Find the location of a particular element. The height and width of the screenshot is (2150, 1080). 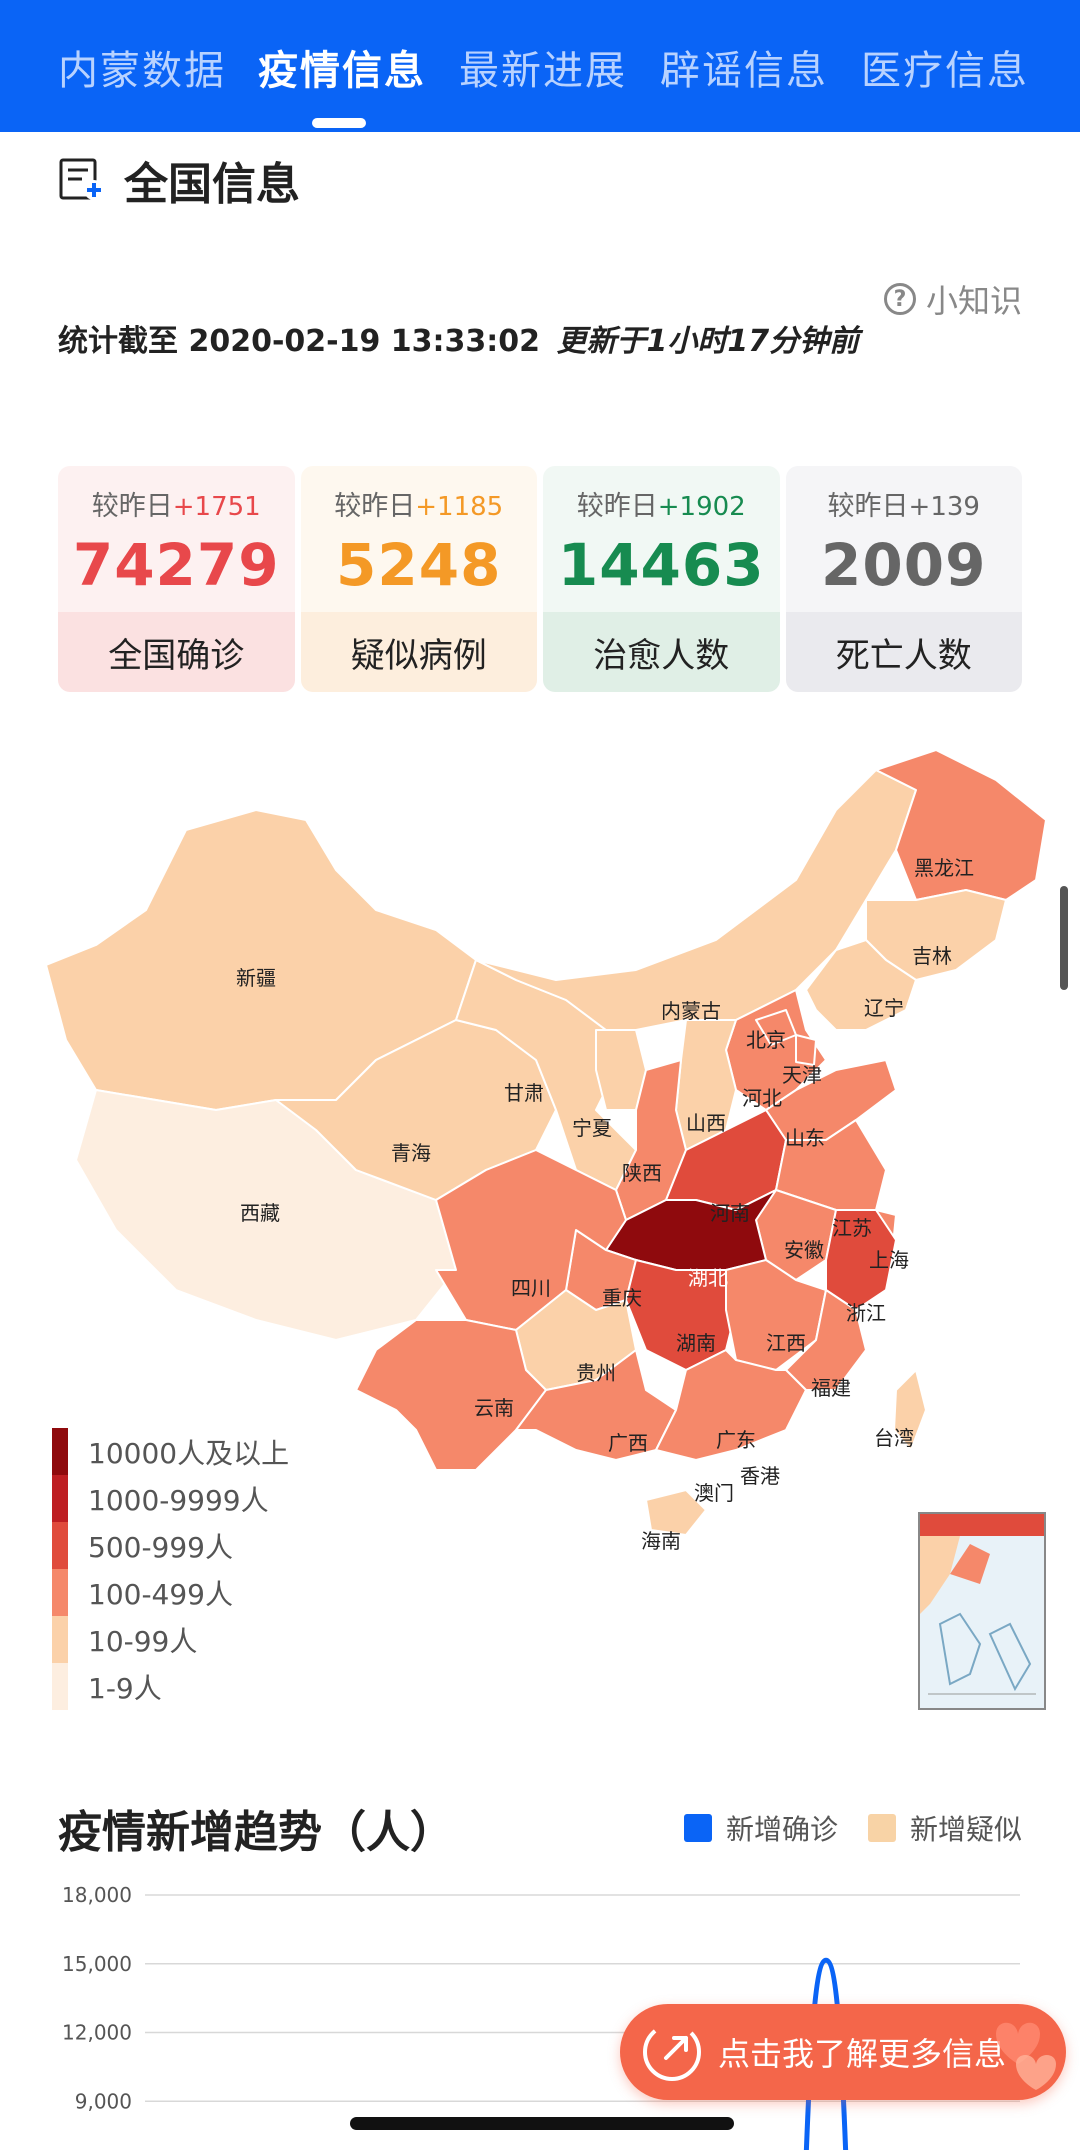

map-label-sichuan: 四川 is located at coordinates (531, 1288).